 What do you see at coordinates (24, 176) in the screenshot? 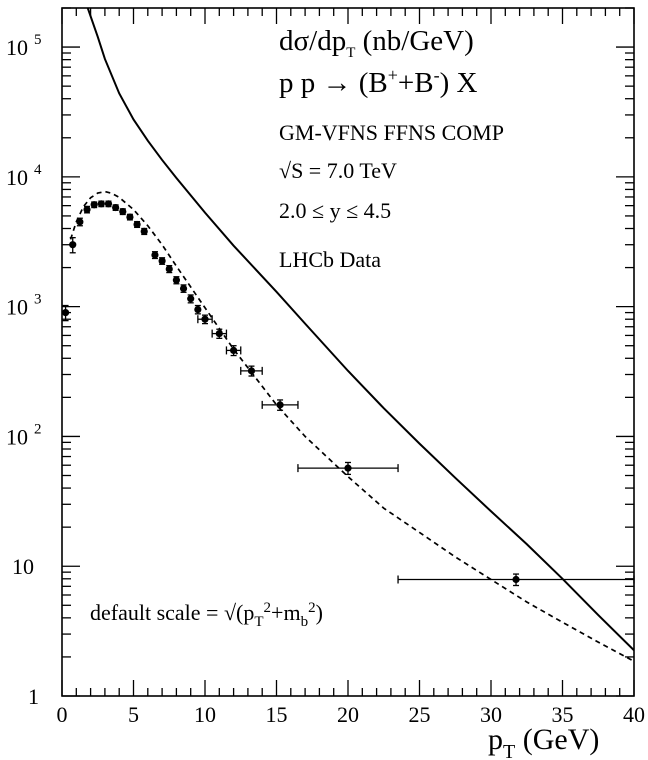
I see `y-tick-label: 10 4` at bounding box center [24, 176].